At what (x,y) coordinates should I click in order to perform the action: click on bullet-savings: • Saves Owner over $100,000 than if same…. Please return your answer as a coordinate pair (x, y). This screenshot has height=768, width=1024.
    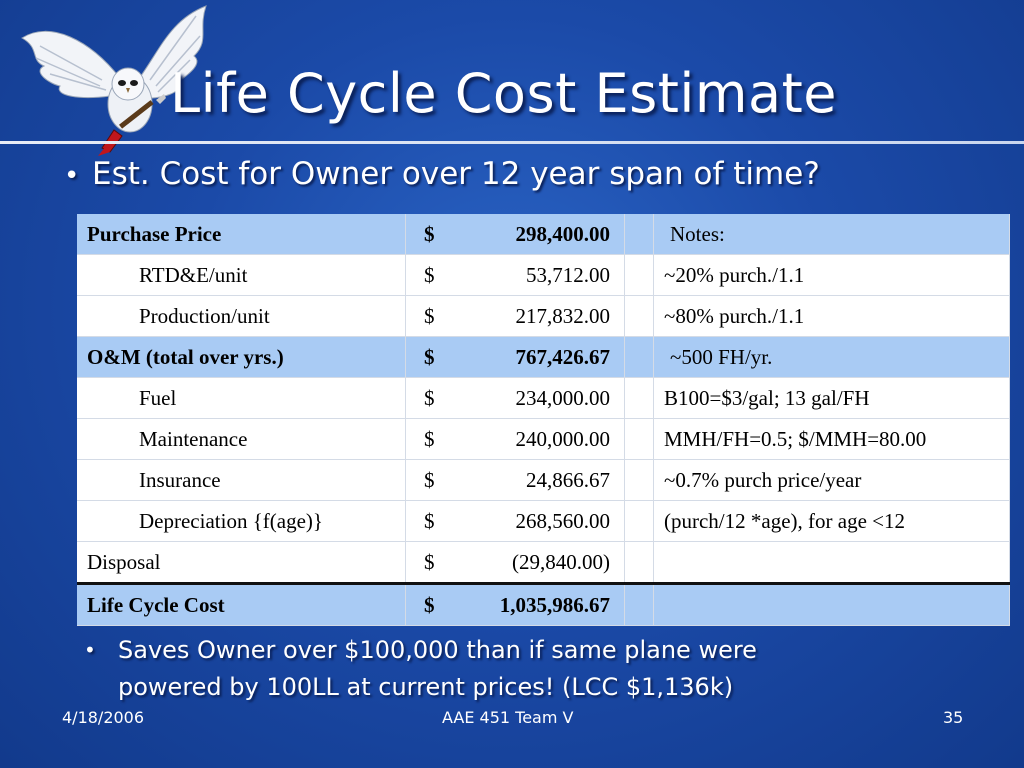
    Looking at the image, I should click on (534, 669).